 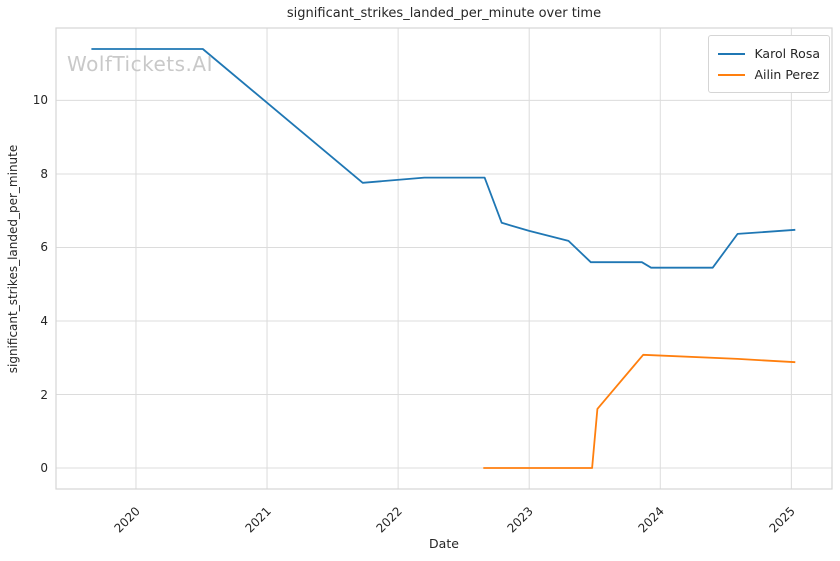 I want to click on watermark: WolfTickets.AI, so click(x=140, y=64).